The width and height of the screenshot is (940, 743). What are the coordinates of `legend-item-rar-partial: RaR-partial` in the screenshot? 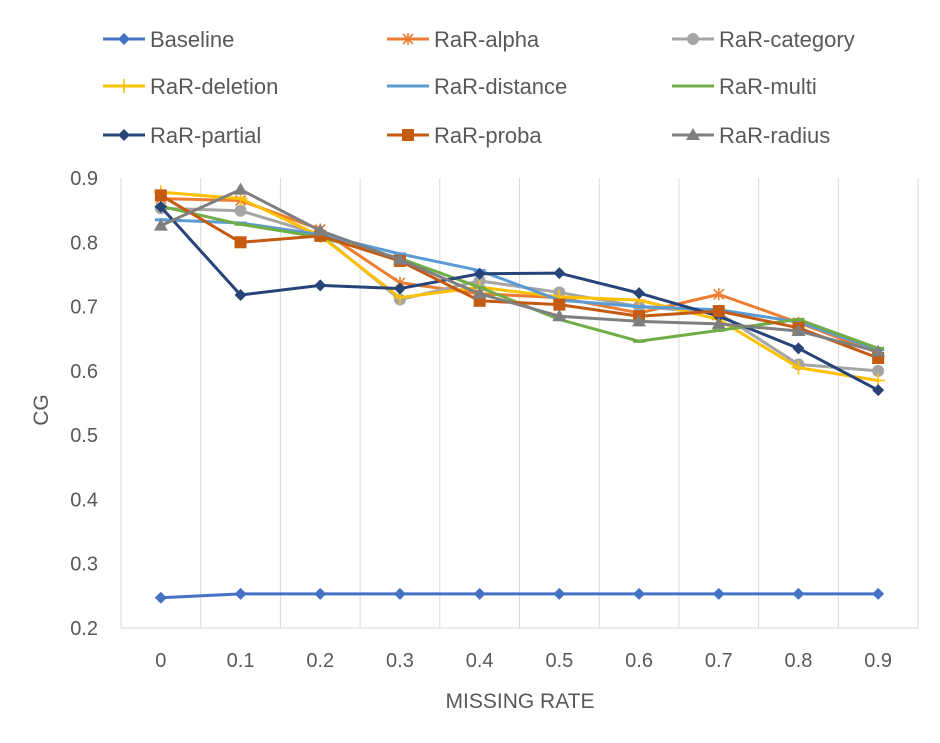 It's located at (182, 135).